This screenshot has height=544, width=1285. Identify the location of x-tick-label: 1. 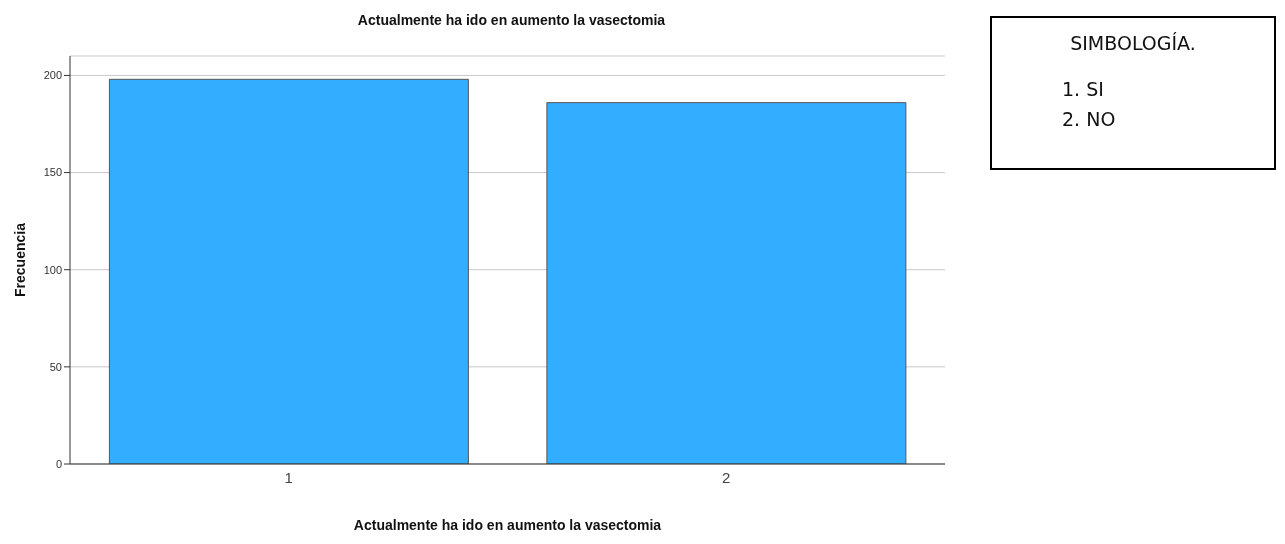
(288, 477).